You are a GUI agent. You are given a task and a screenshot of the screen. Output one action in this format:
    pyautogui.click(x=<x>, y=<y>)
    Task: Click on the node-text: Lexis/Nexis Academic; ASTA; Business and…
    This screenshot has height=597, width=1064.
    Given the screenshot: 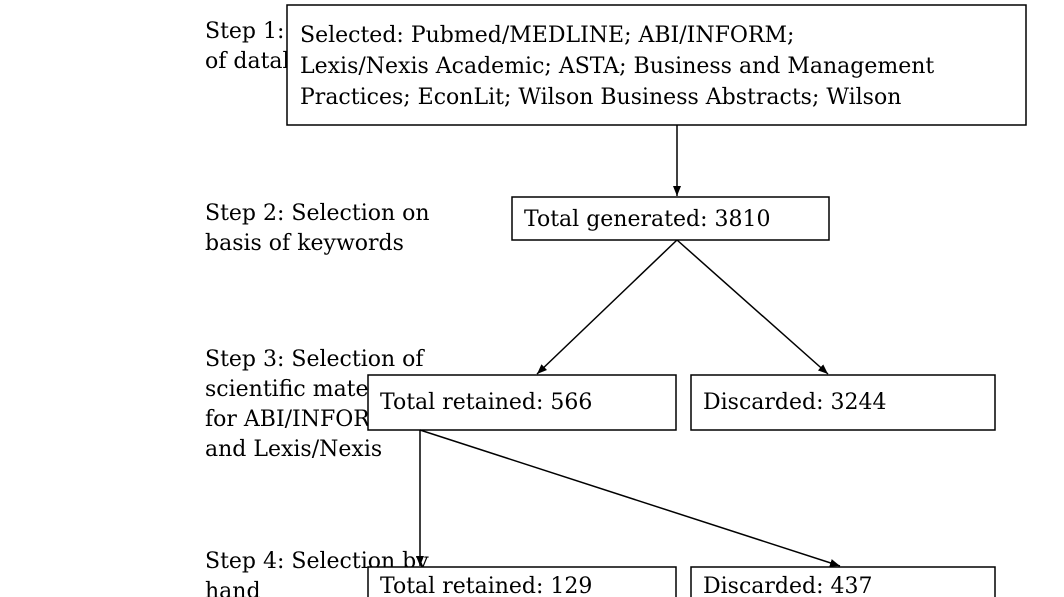 What is the action you would take?
    pyautogui.click(x=617, y=66)
    